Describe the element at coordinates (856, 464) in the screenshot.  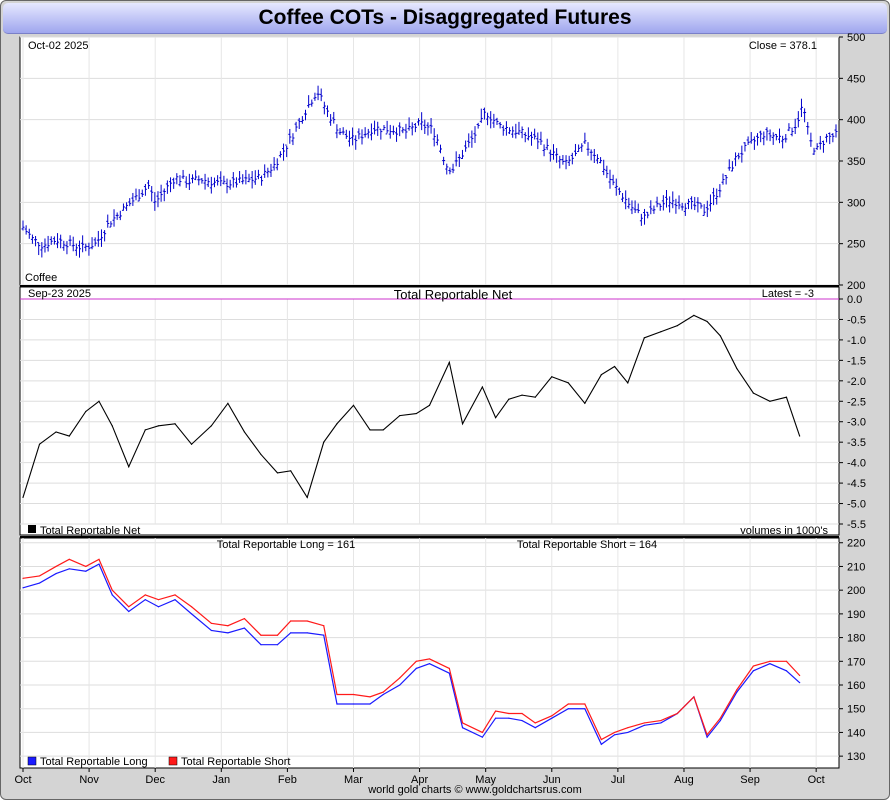
I see `y-tick-label: -4.0` at that location.